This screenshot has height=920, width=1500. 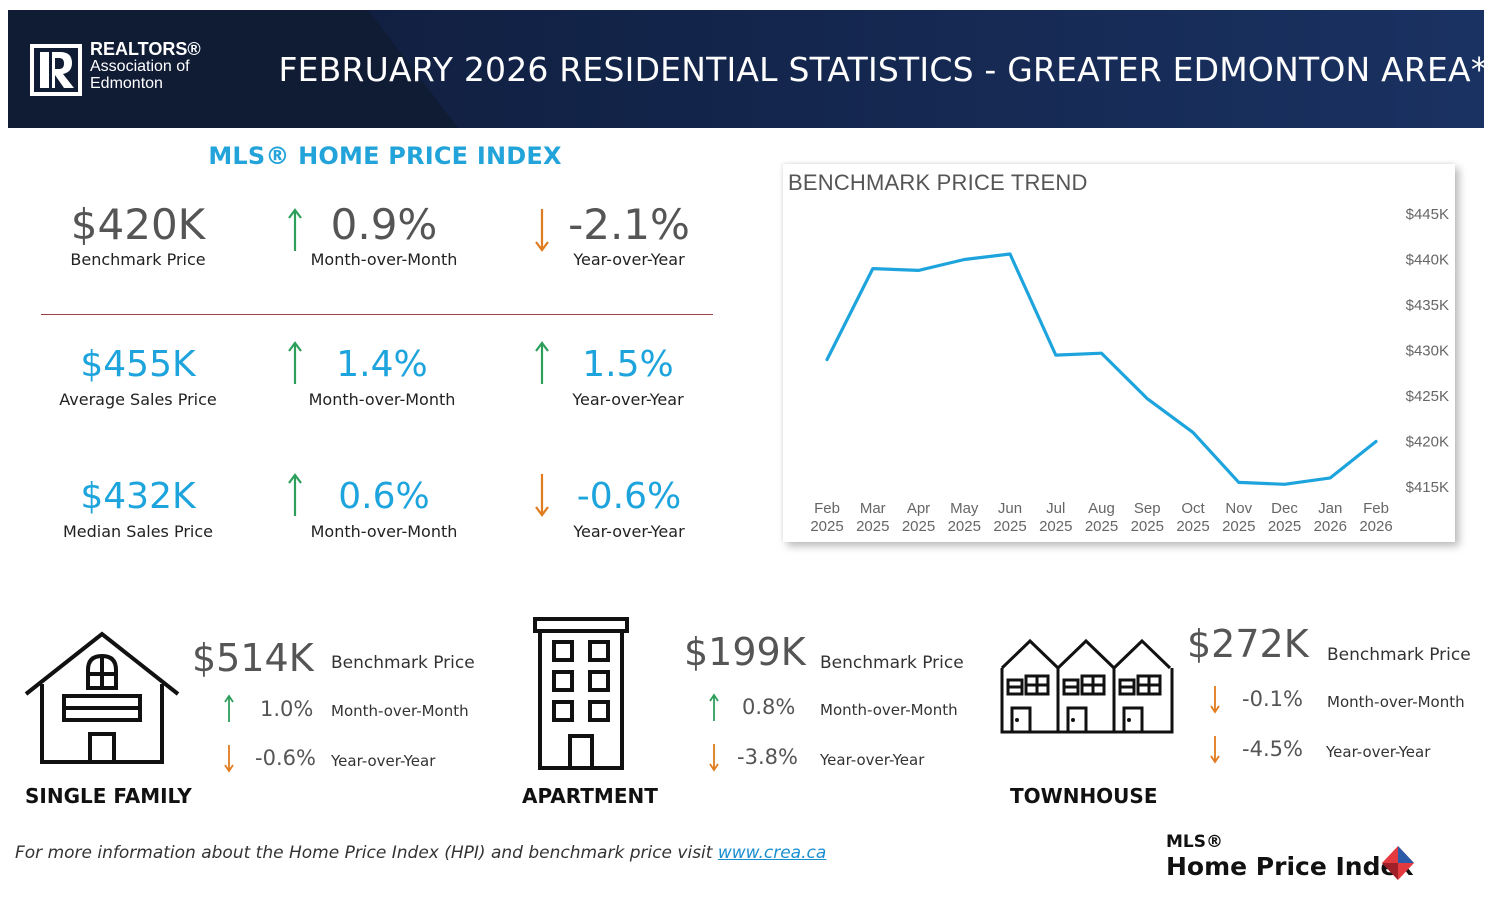 What do you see at coordinates (1427, 214) in the screenshot?
I see `y-tick-label: $445K` at bounding box center [1427, 214].